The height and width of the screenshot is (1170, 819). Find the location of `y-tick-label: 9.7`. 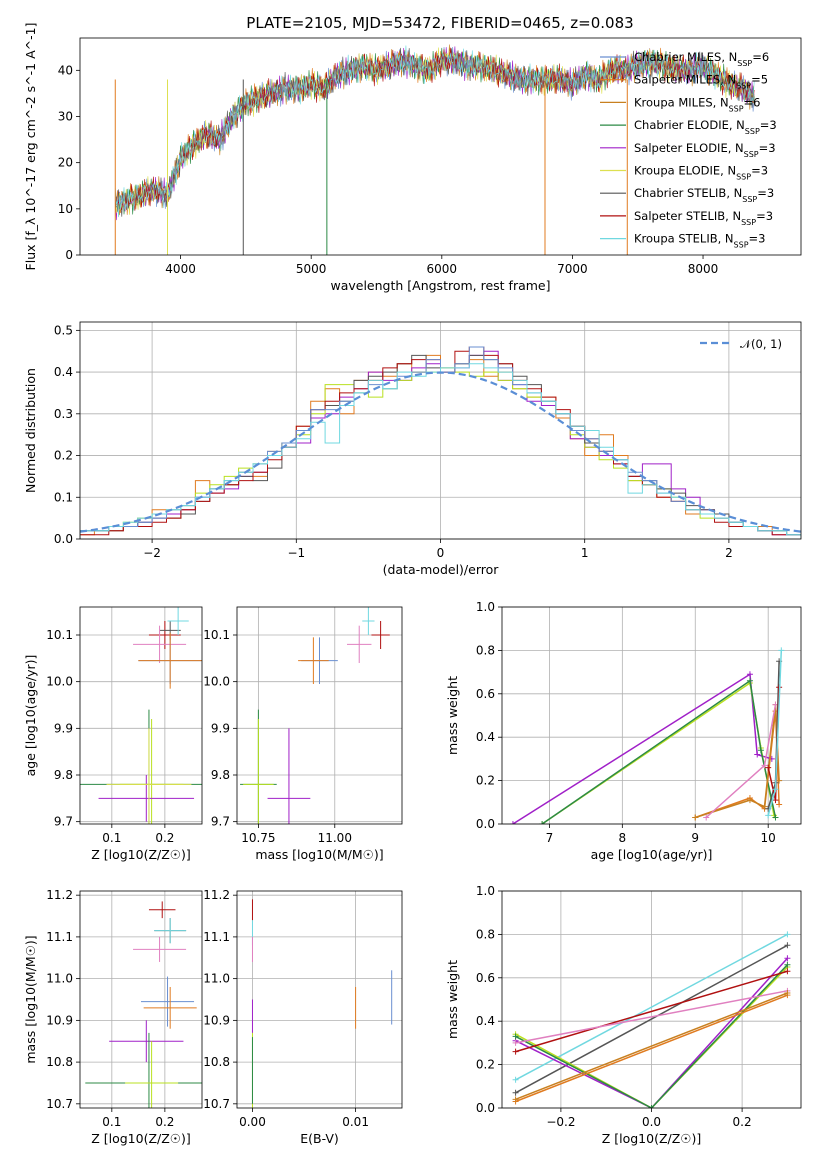

y-tick-label: 9.7 is located at coordinates (63, 822).